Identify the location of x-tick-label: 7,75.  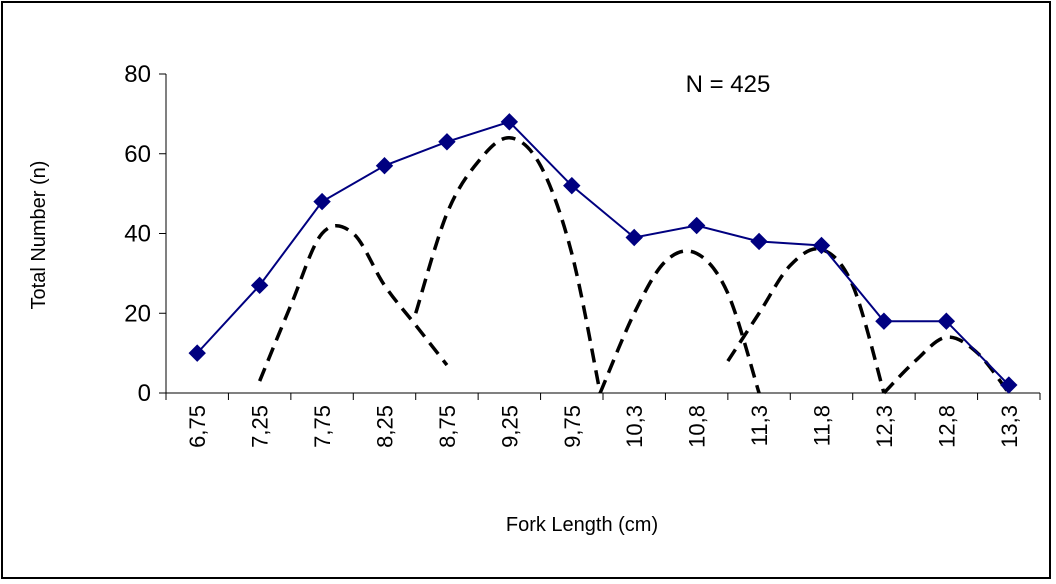
(322, 426).